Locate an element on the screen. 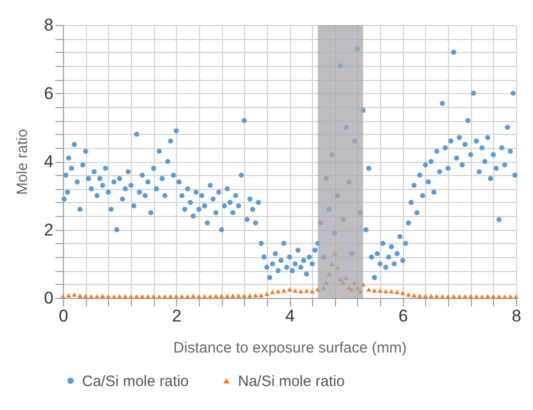  x-tick-label: 4 is located at coordinates (290, 316).